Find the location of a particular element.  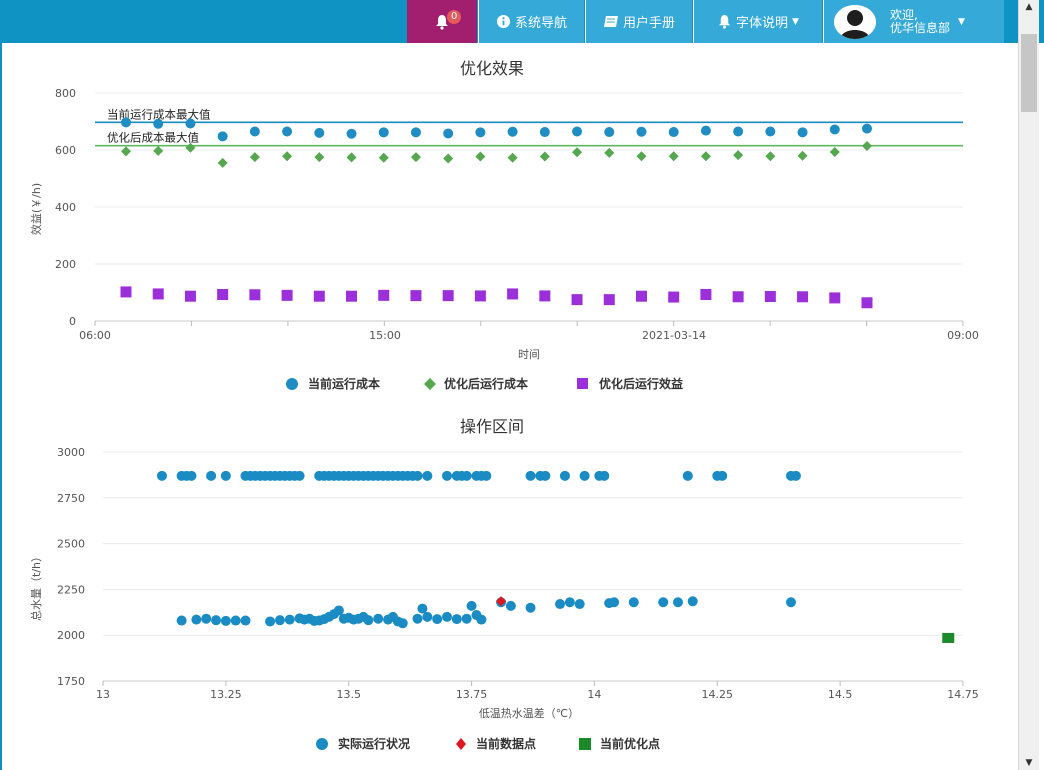

x-tick-label: 13 is located at coordinates (103, 694).